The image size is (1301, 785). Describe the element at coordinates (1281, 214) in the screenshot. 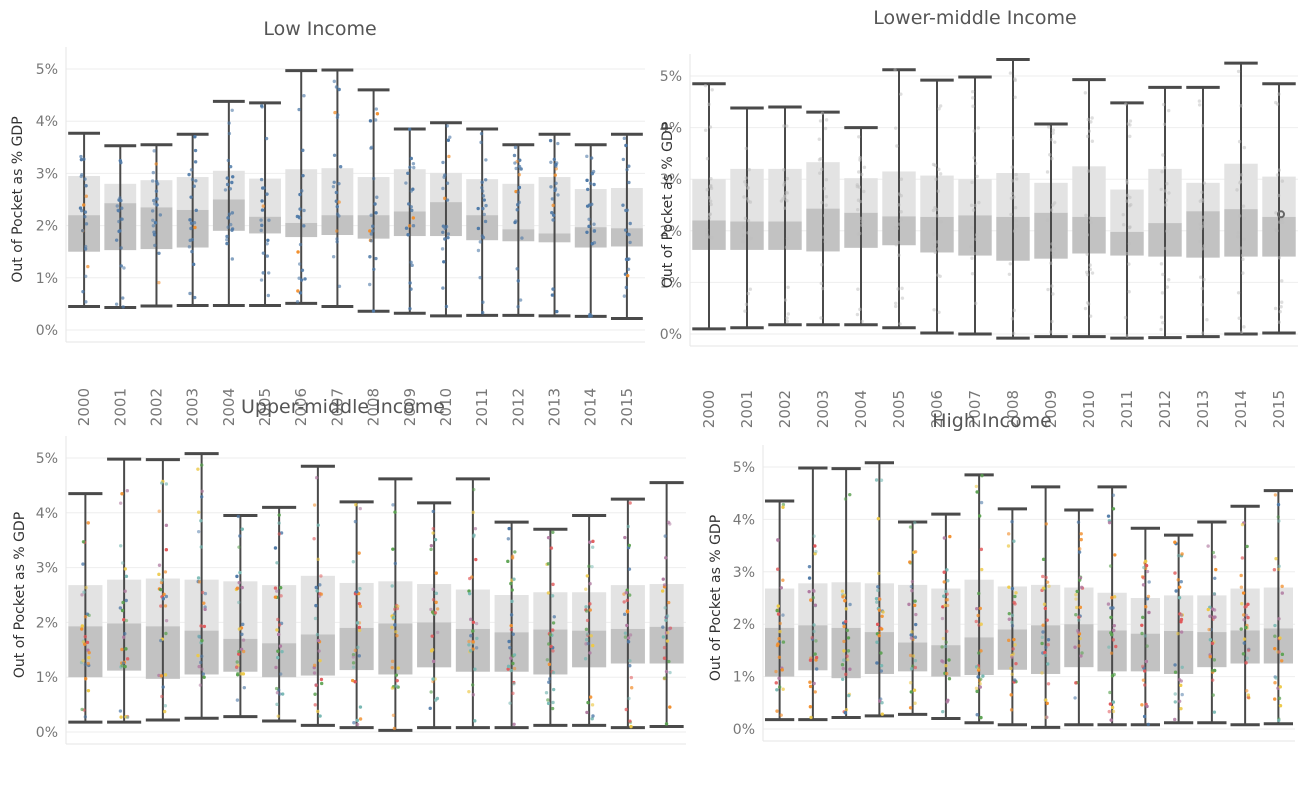

I see `selected-mark` at that location.